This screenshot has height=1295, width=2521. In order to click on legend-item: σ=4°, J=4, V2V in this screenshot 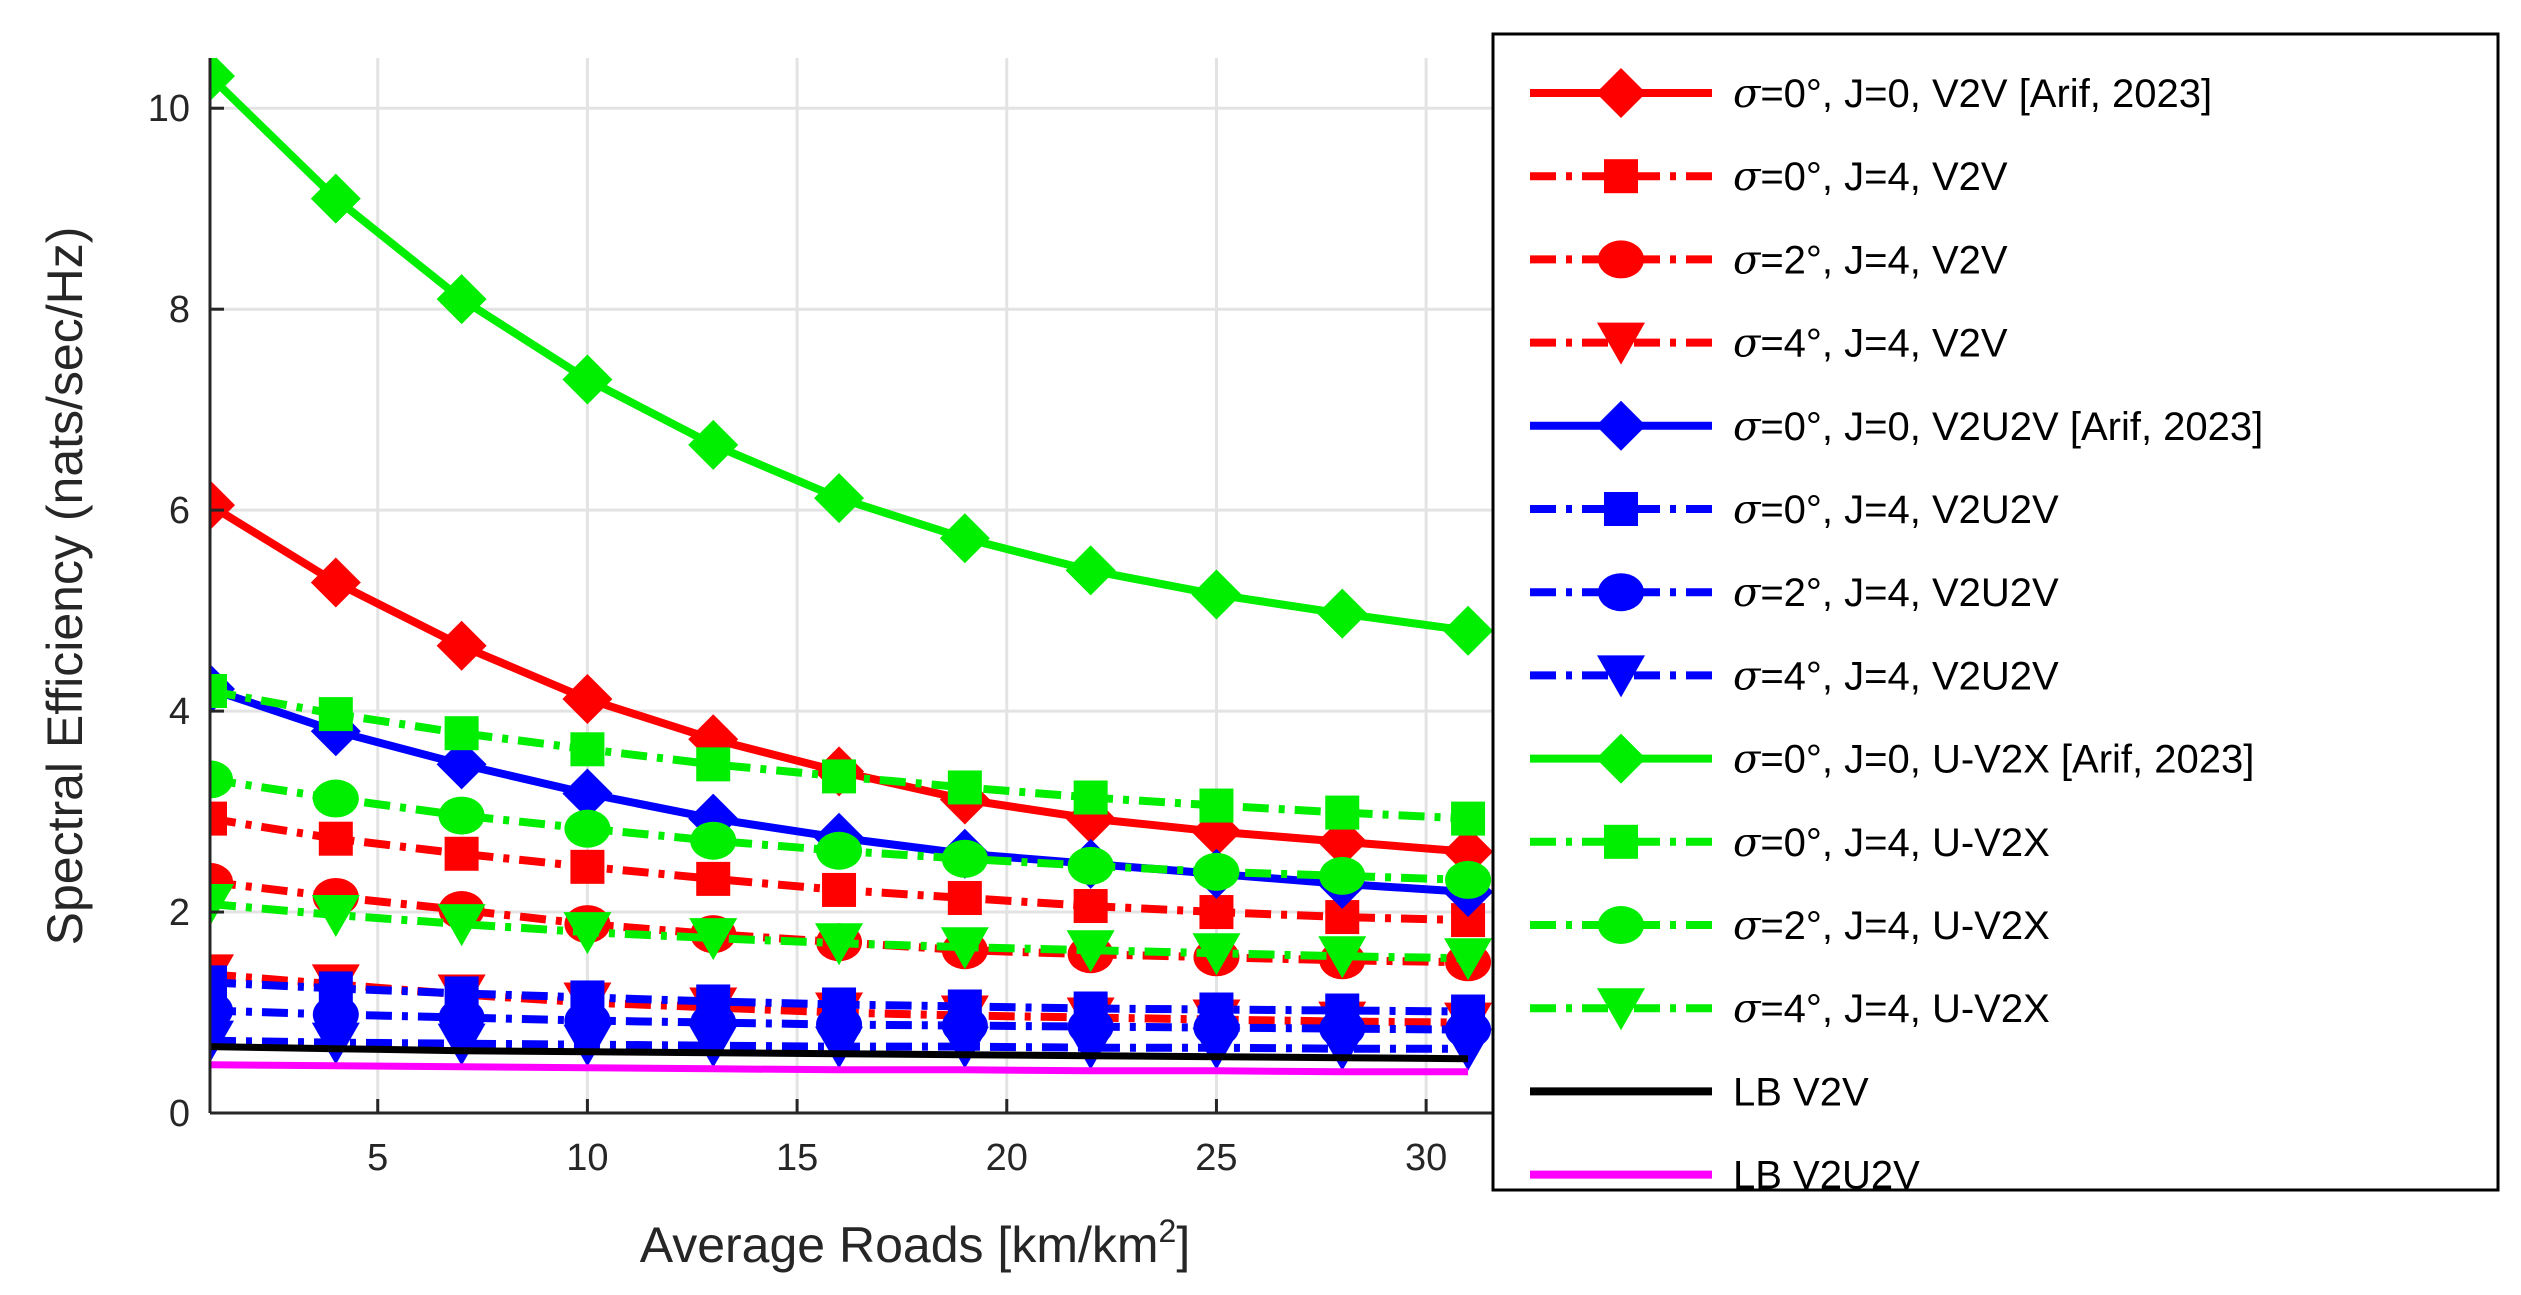, I will do `click(1769, 344)`.